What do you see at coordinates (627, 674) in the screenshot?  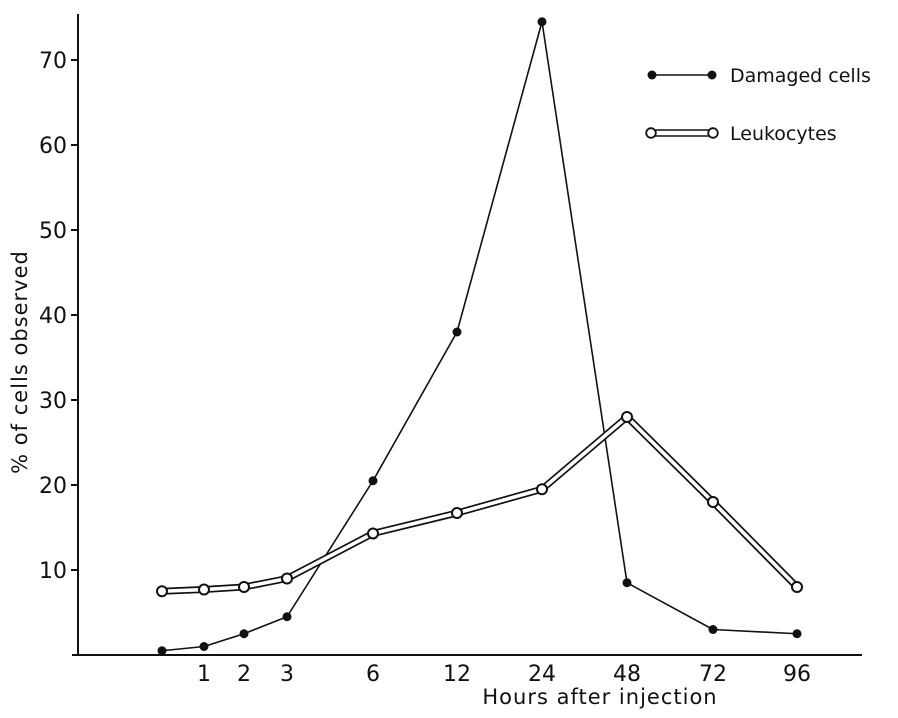 I see `x-tick-label-48: 48` at bounding box center [627, 674].